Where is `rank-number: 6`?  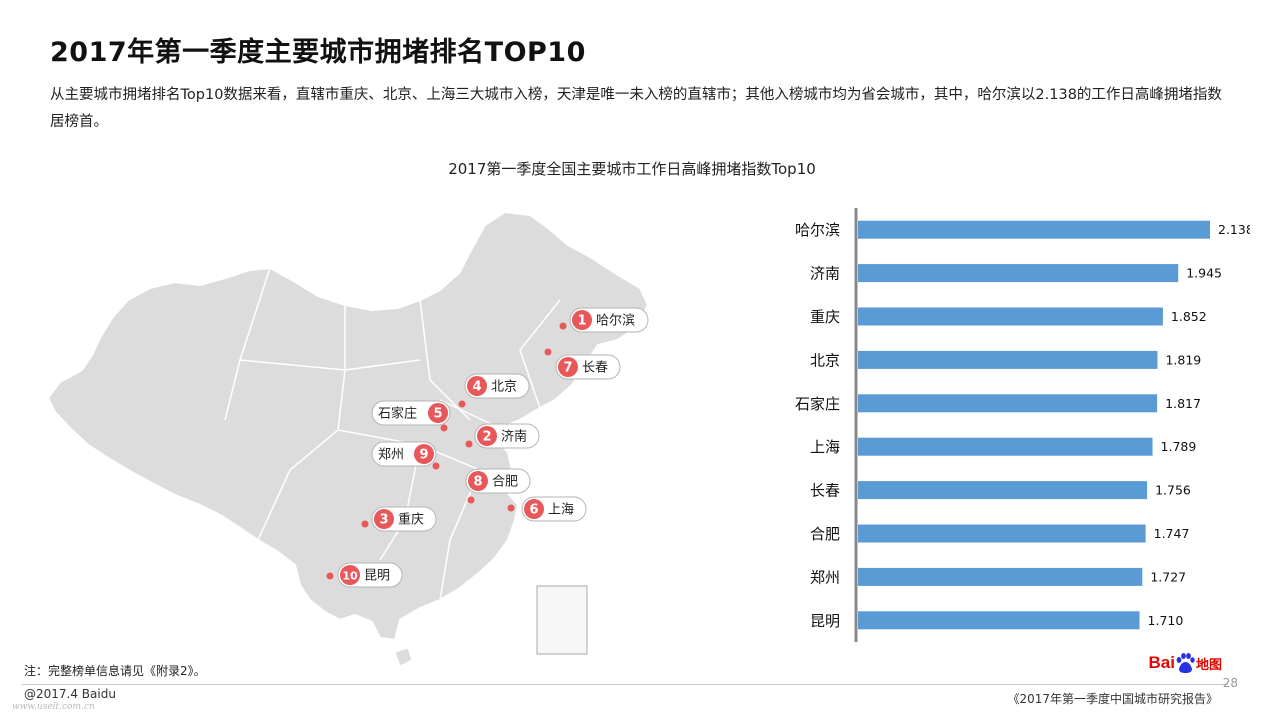 rank-number: 6 is located at coordinates (533, 510).